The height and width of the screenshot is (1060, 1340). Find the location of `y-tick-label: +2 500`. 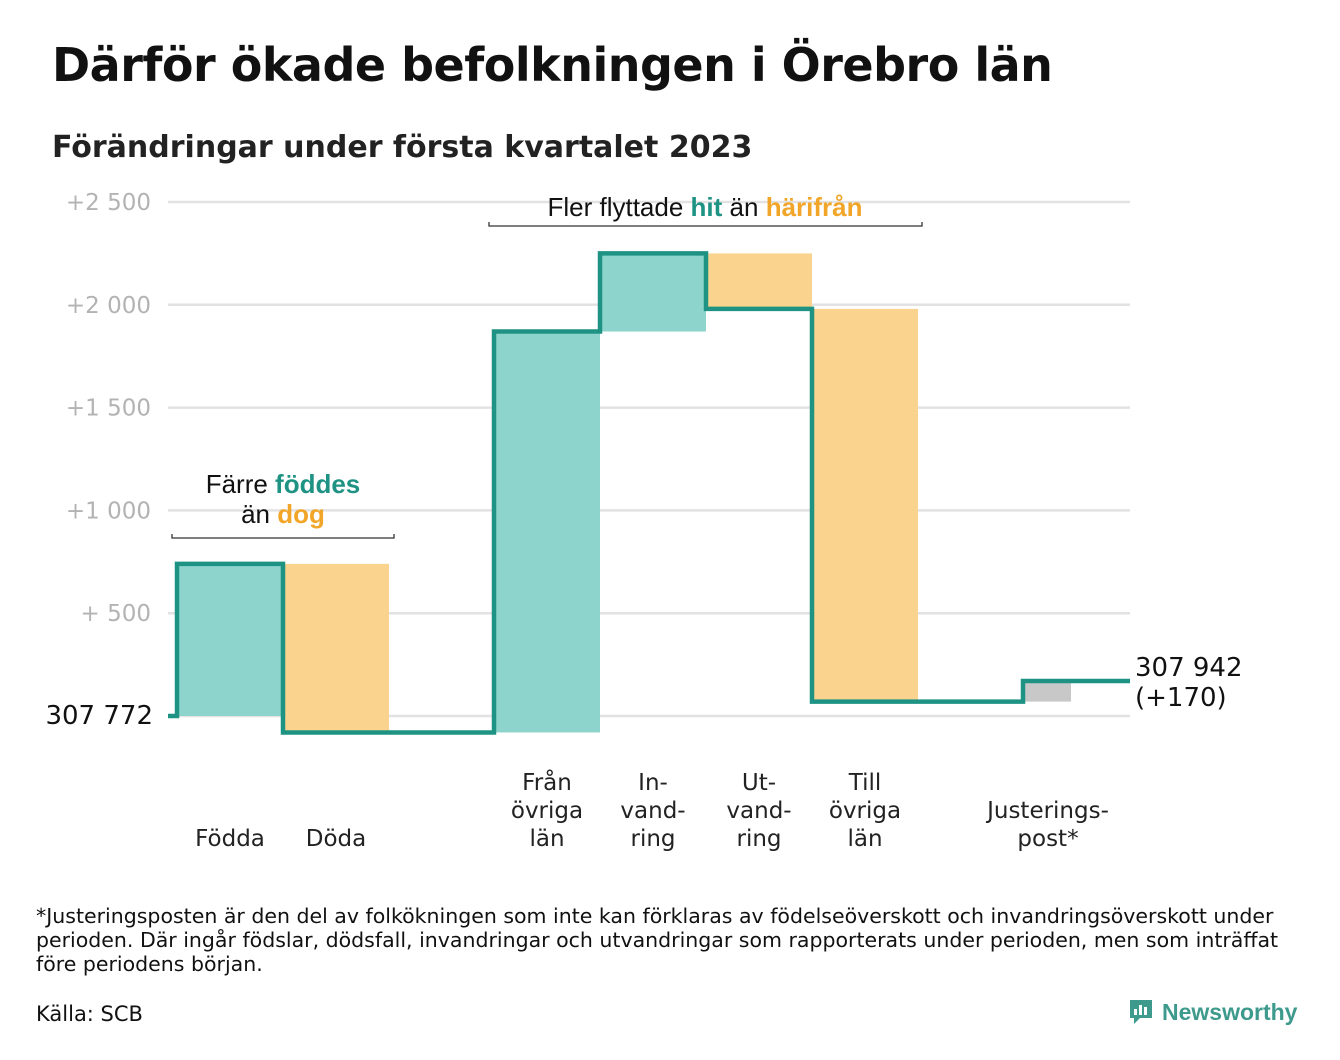

y-tick-label: +2 500 is located at coordinates (108, 203).